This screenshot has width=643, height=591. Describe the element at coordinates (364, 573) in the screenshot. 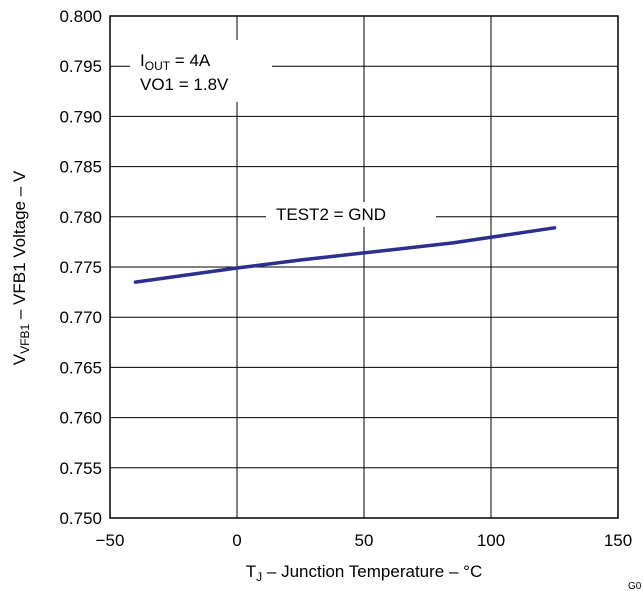

I see `x-axis-title: TJ – Junction Temperature – °C` at that location.